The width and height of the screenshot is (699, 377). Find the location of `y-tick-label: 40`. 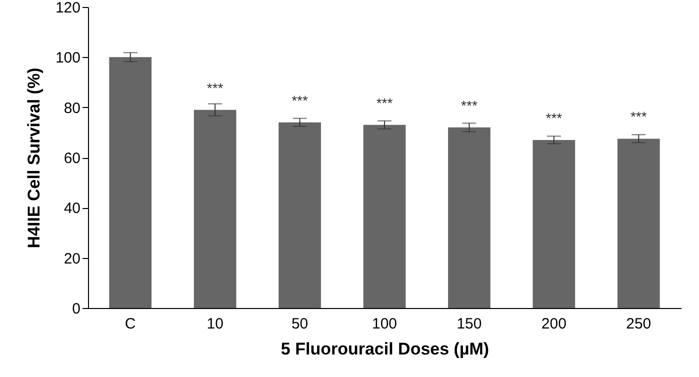

y-tick-label: 40 is located at coordinates (72, 209).